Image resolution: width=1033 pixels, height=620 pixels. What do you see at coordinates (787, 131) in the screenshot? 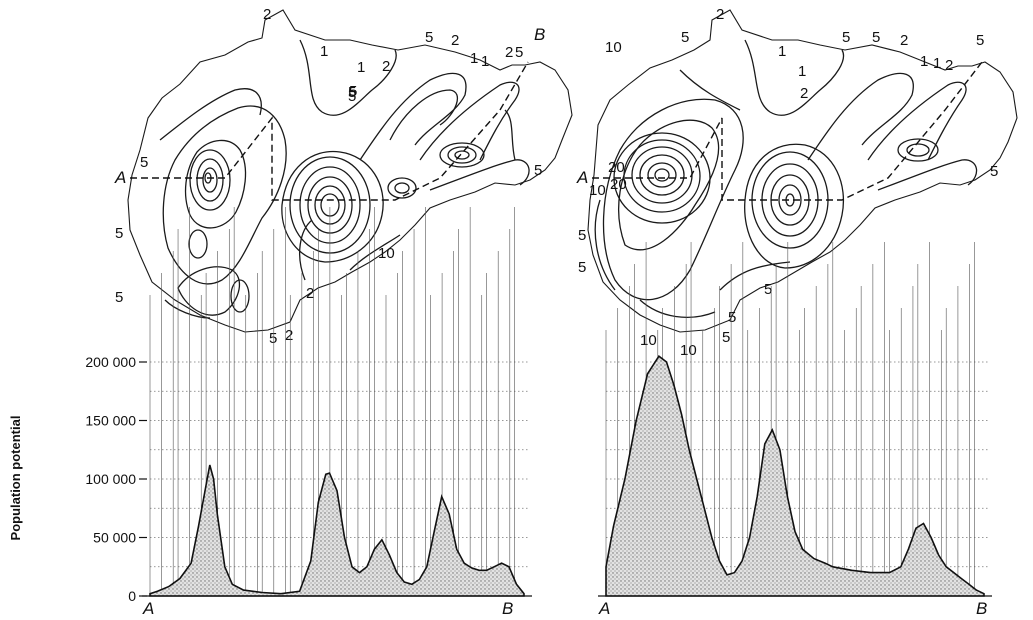
I see `transect-line-right` at bounding box center [787, 131].